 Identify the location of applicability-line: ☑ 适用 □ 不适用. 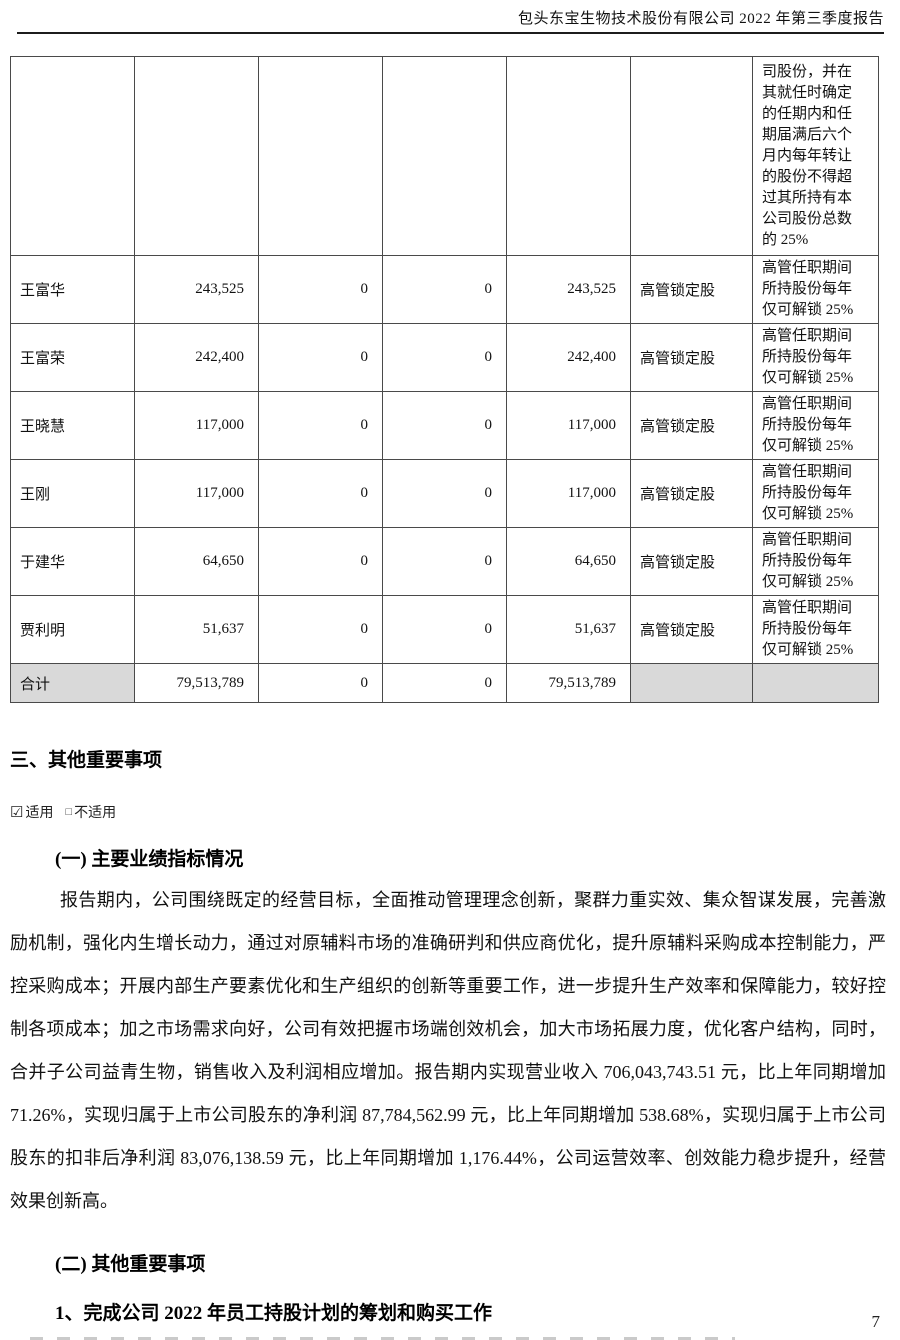
(455, 812).